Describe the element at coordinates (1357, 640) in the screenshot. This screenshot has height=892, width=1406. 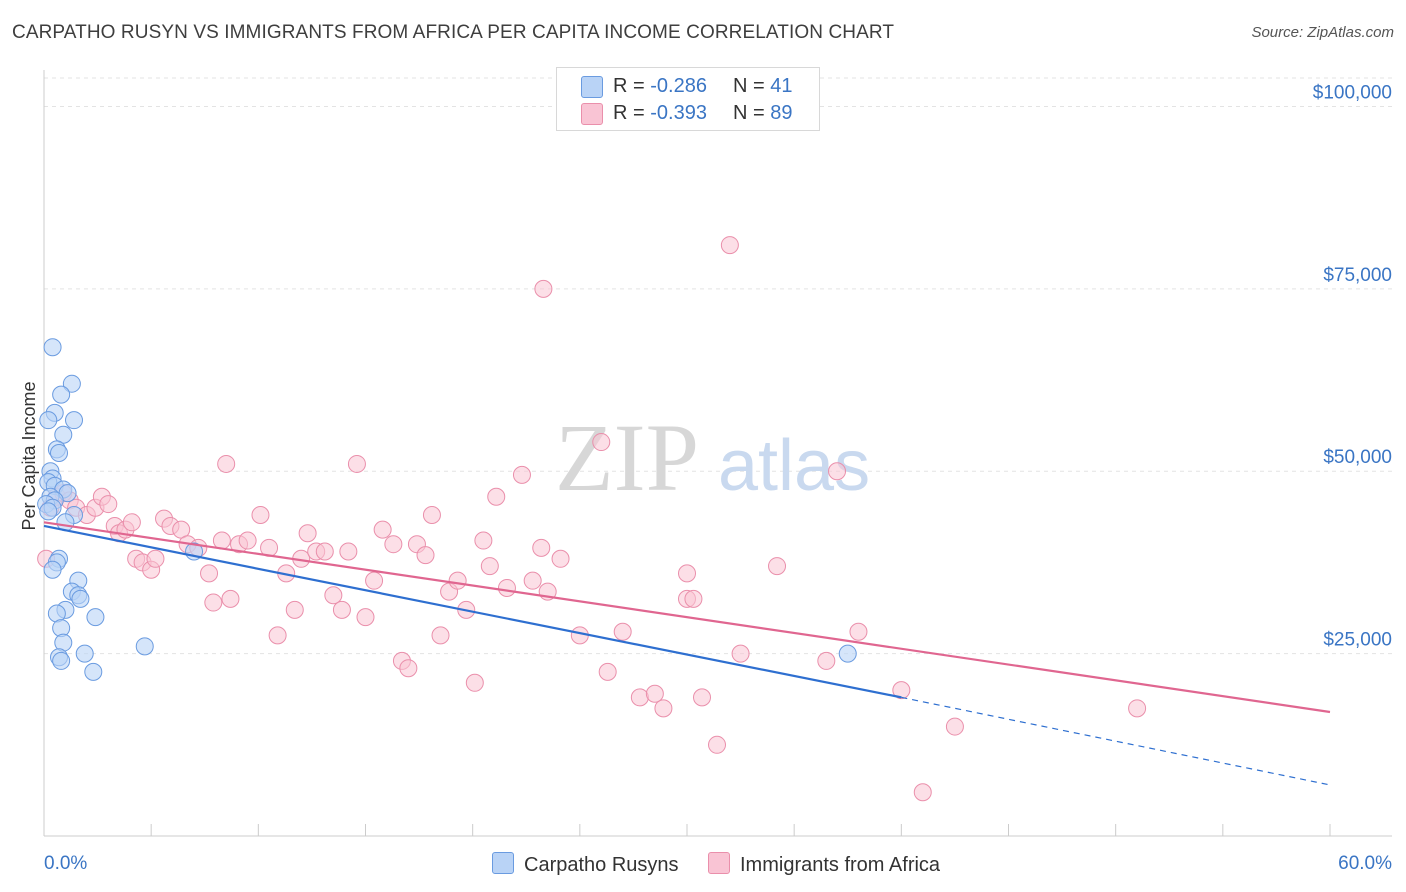
I see `y-tick-label: $25,000` at that location.